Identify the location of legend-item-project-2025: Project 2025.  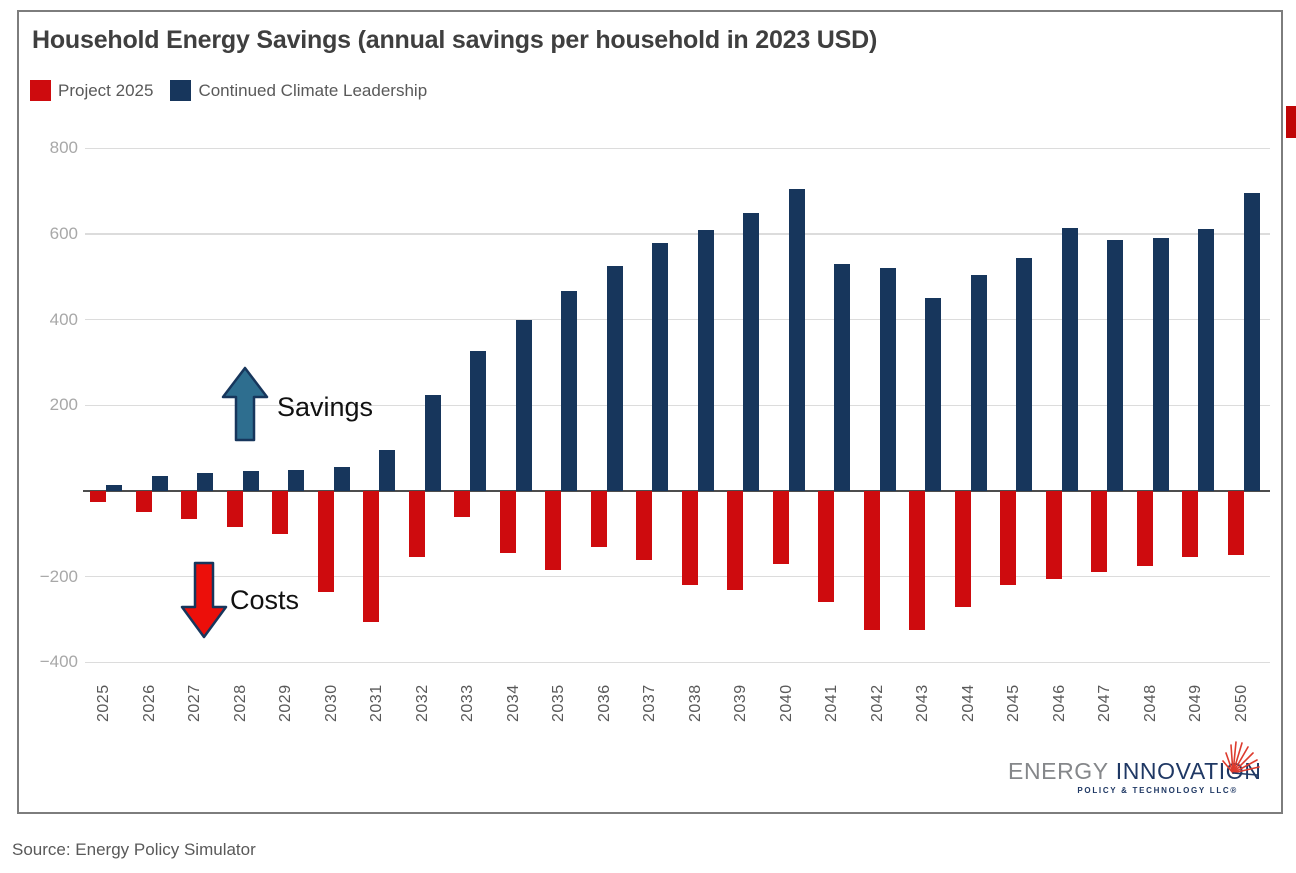
(91, 90).